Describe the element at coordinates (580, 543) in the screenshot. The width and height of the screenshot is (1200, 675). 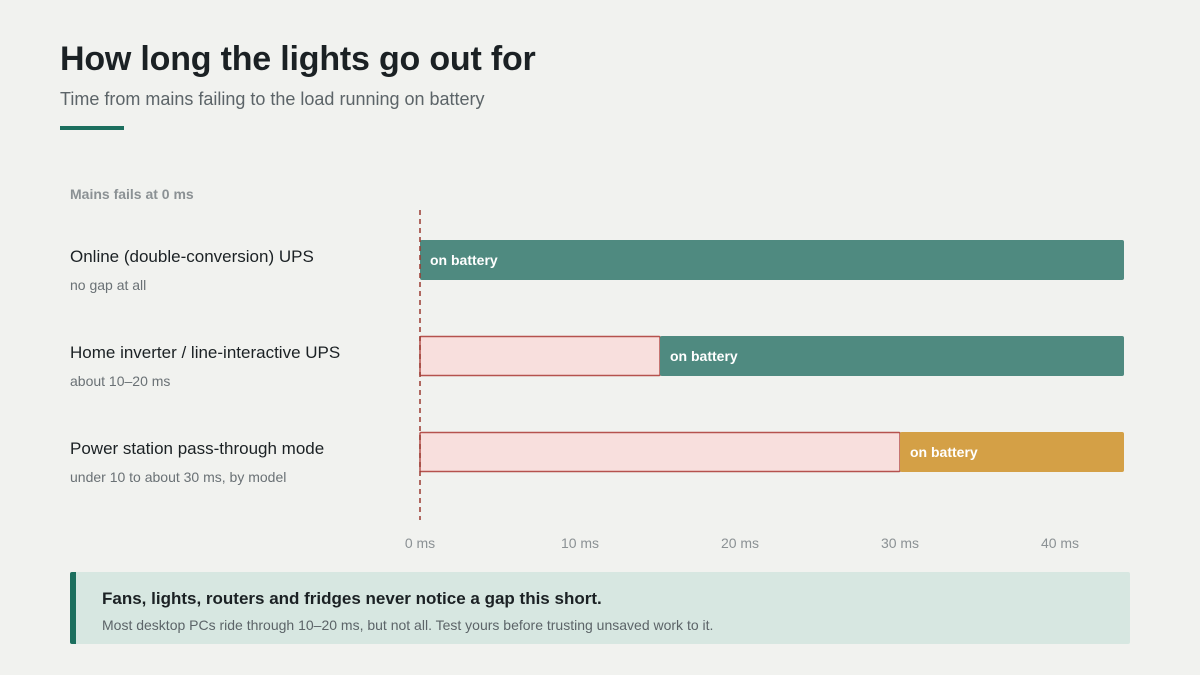
I see `x-tick-label: 10 ms` at that location.